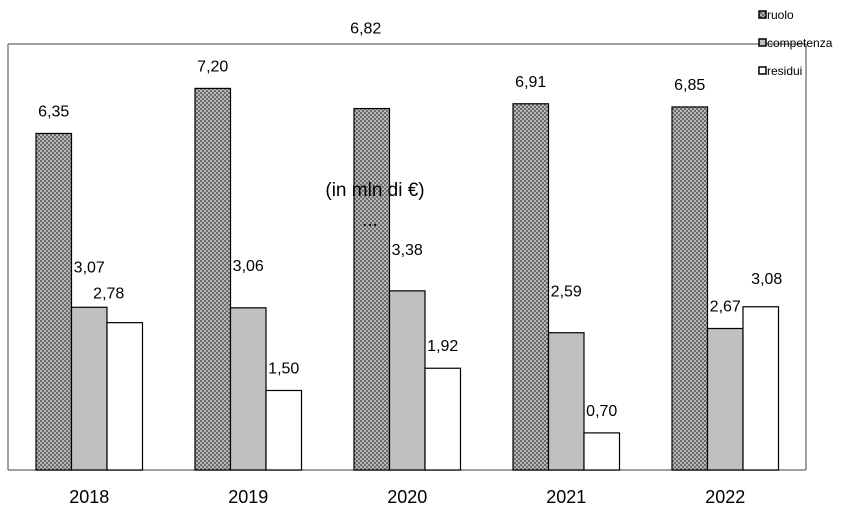  Describe the element at coordinates (365, 29) in the screenshot. I see `value-label-ruolo-2020: 6,82` at that location.